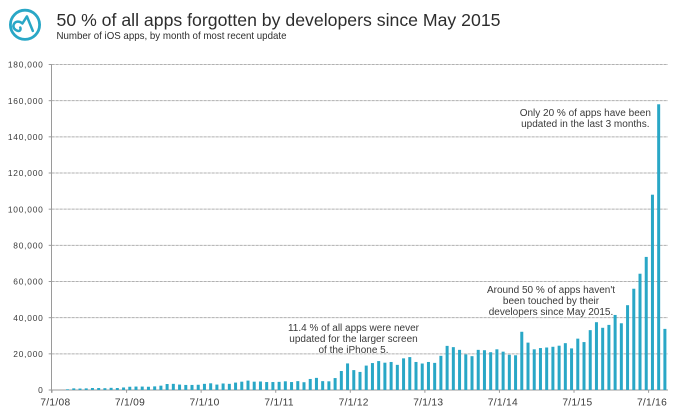 The height and width of the screenshot is (414, 680). I want to click on svg-text: 180,000, so click(26, 65).